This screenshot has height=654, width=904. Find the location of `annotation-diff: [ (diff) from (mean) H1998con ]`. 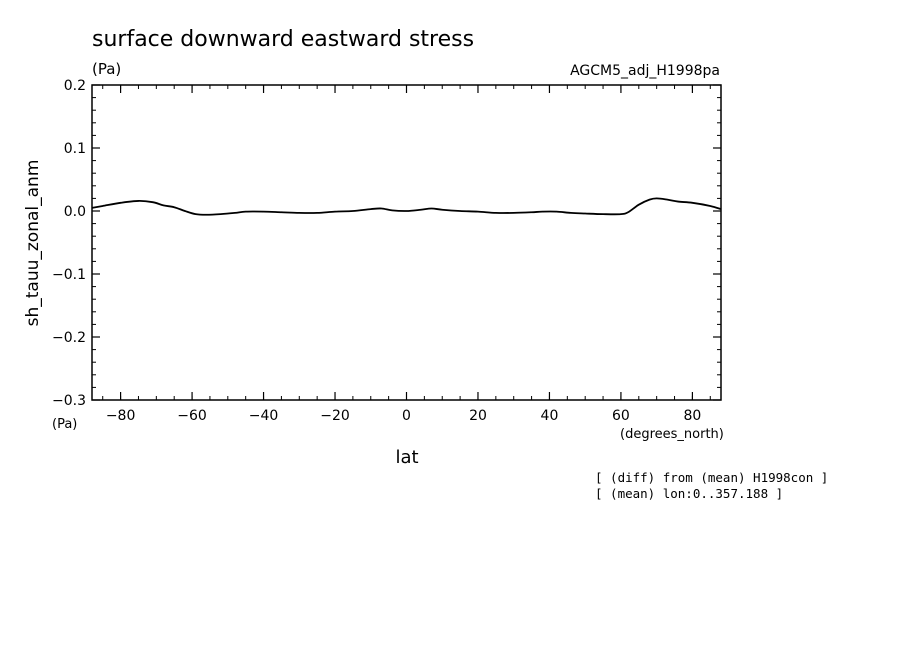

annotation-diff: [ (diff) from (mean) H1998con ] is located at coordinates (711, 477).